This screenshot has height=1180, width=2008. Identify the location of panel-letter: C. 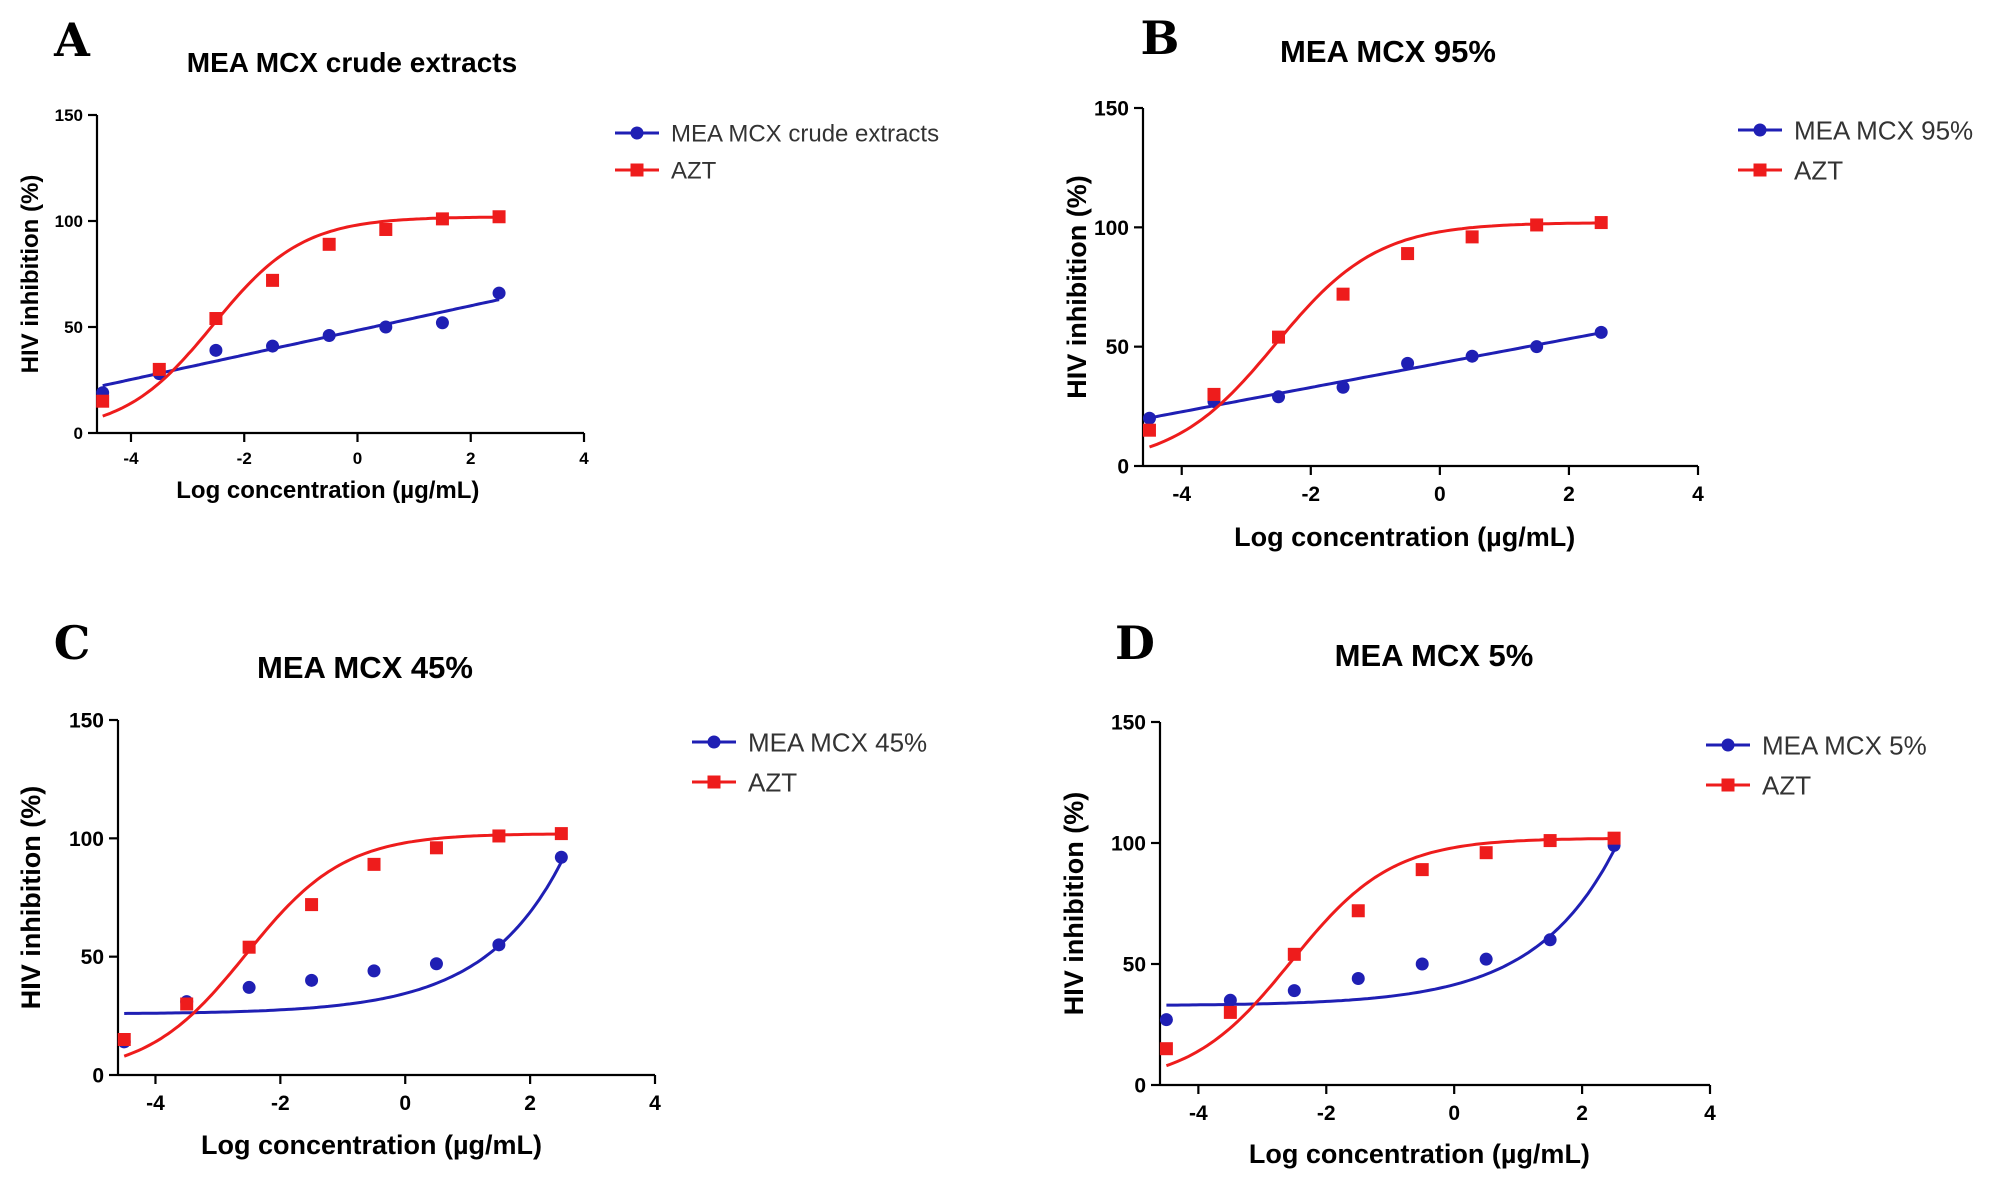
(72, 643).